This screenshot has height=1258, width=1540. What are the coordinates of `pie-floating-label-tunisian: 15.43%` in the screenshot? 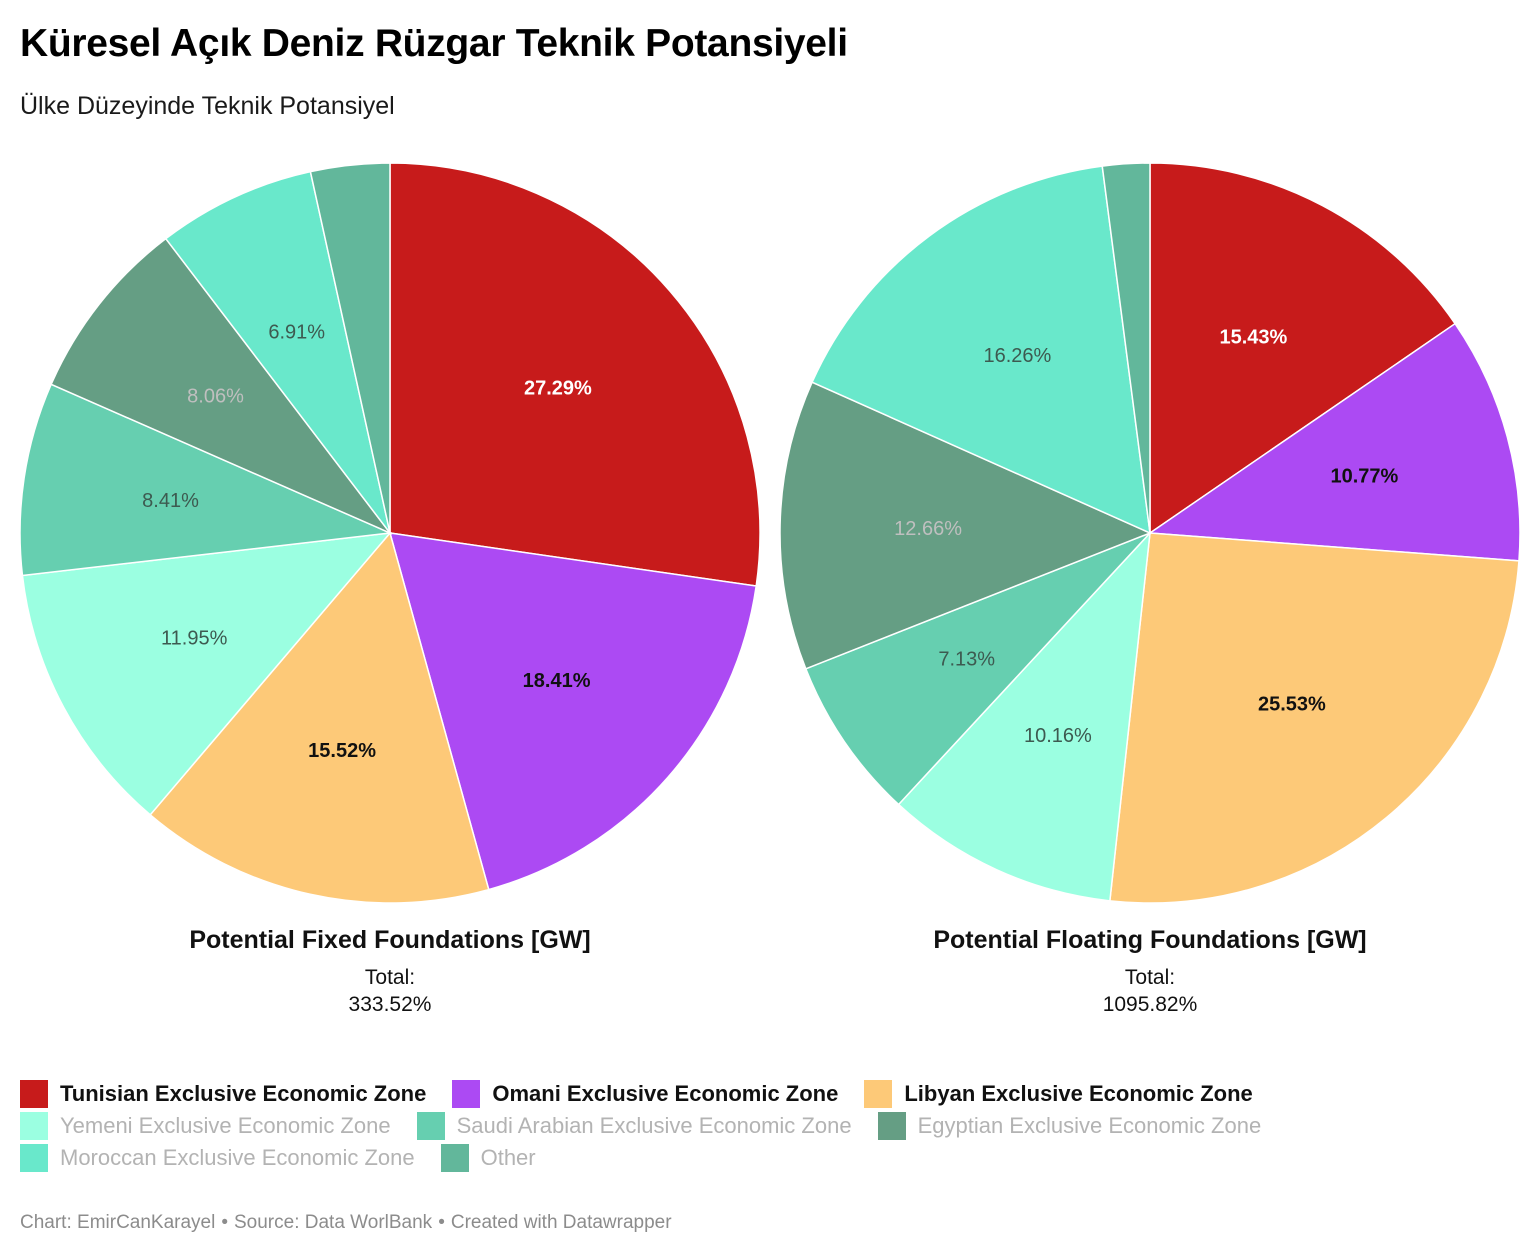 It's located at (1253, 338).